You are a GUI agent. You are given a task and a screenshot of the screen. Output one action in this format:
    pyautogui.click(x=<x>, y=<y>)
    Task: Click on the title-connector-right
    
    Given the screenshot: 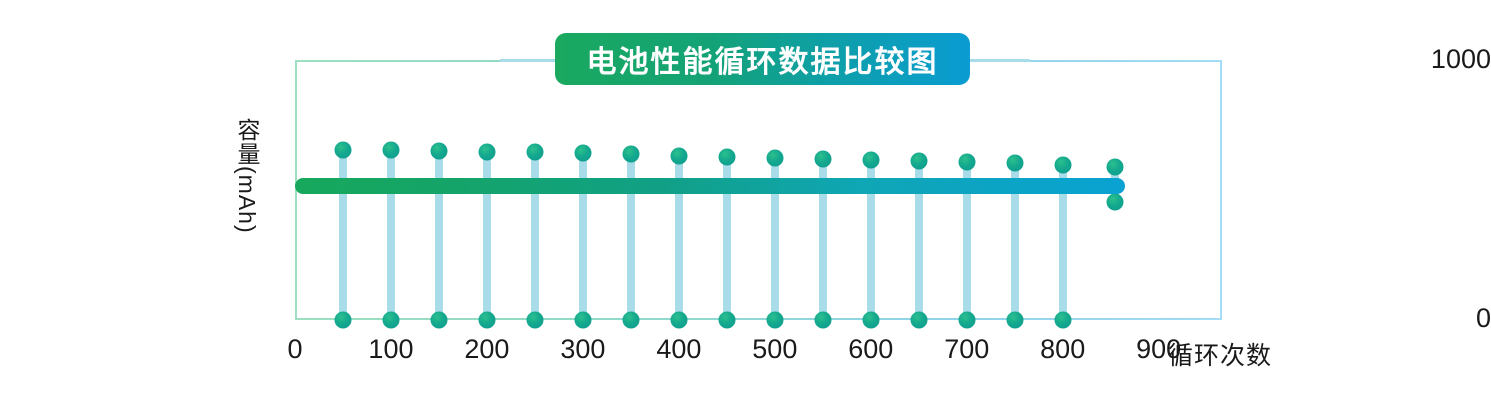 What is the action you would take?
    pyautogui.click(x=997, y=60)
    